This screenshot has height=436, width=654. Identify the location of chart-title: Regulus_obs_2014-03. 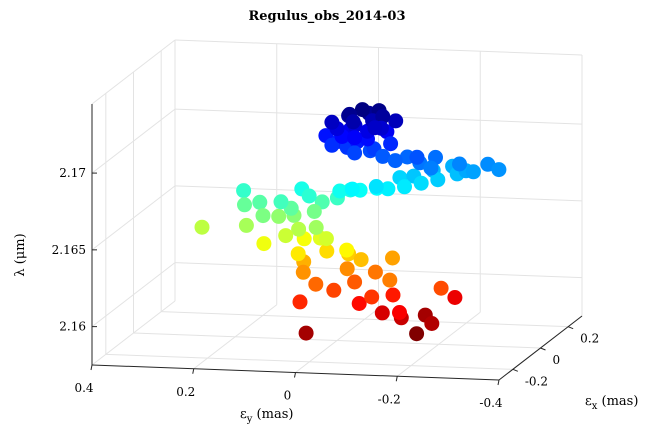
(326, 16).